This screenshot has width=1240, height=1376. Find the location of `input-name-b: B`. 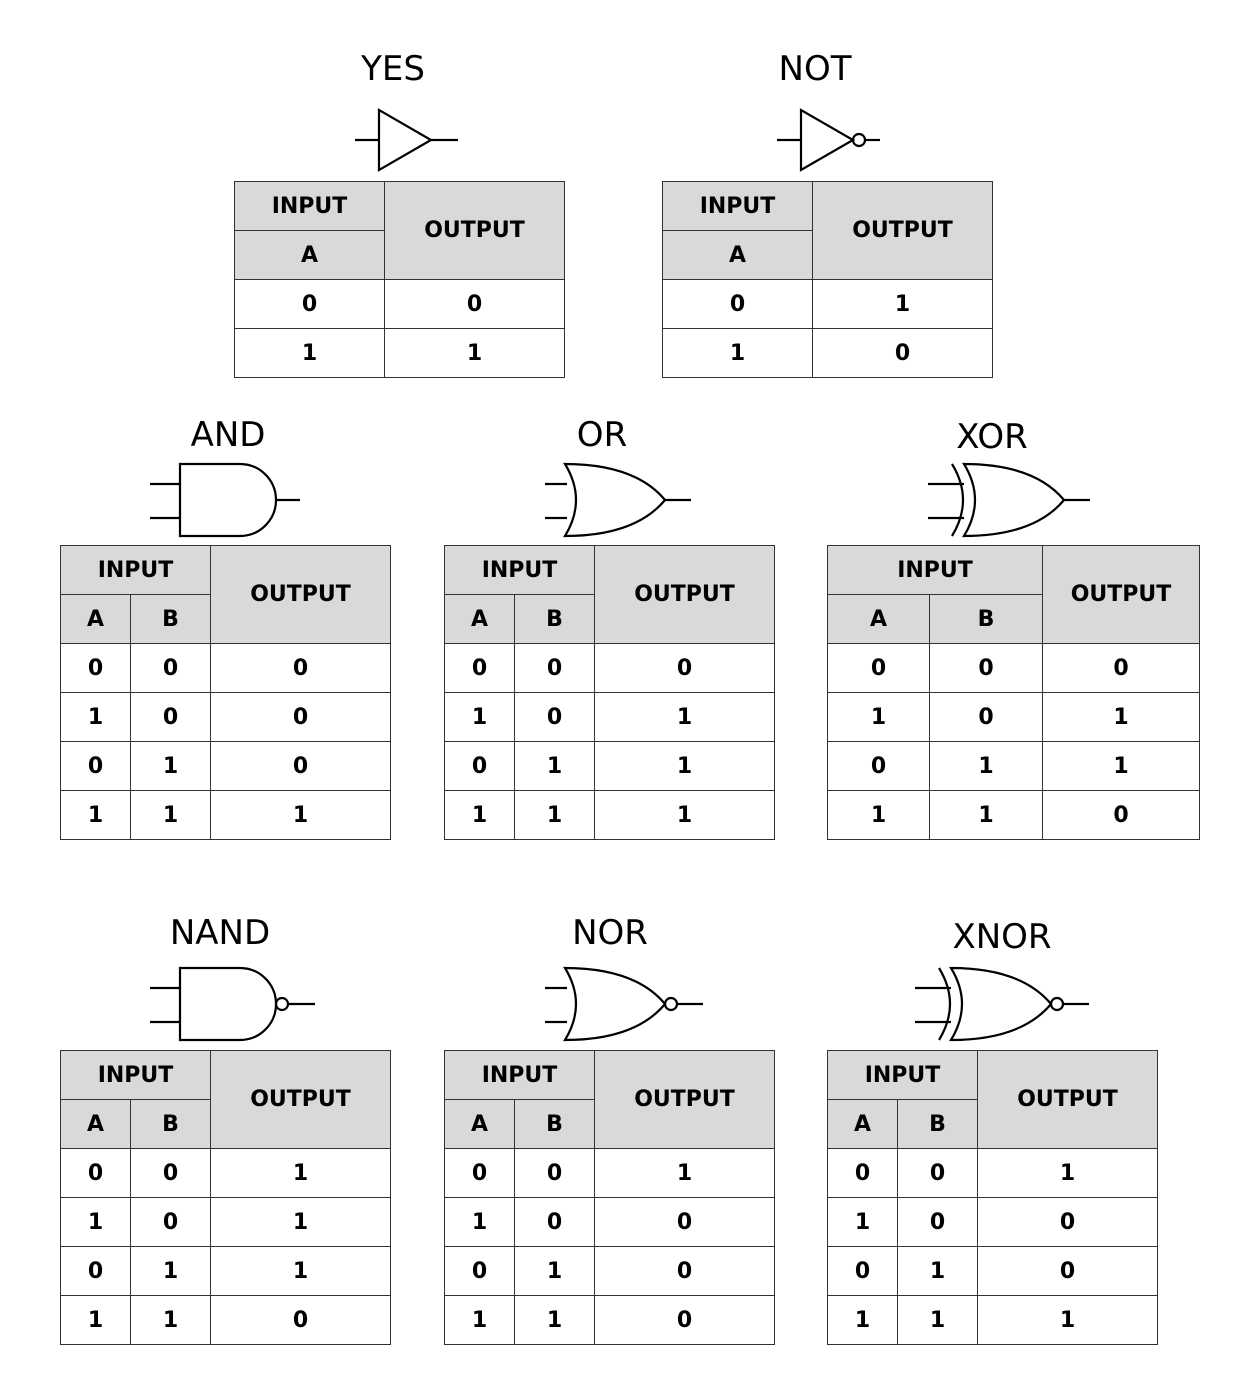

input-name-b: B is located at coordinates (170, 1124).